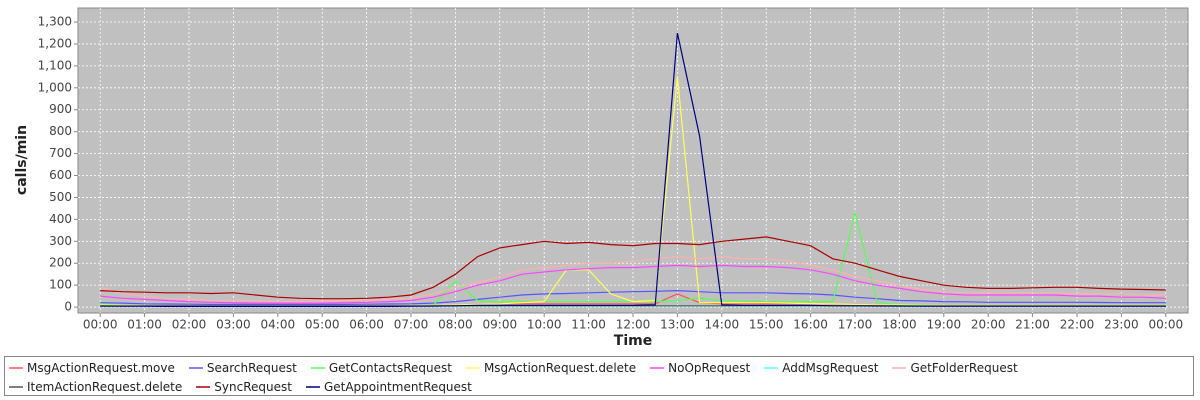  Describe the element at coordinates (588, 325) in the screenshot. I see `x-tick-label: 11:00` at that location.